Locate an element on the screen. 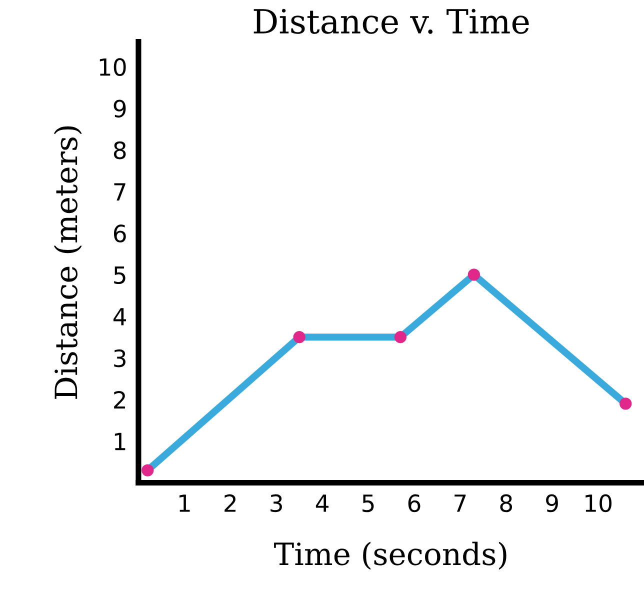 This screenshot has height=596, width=644. x-tick-label: 2 is located at coordinates (230, 503).